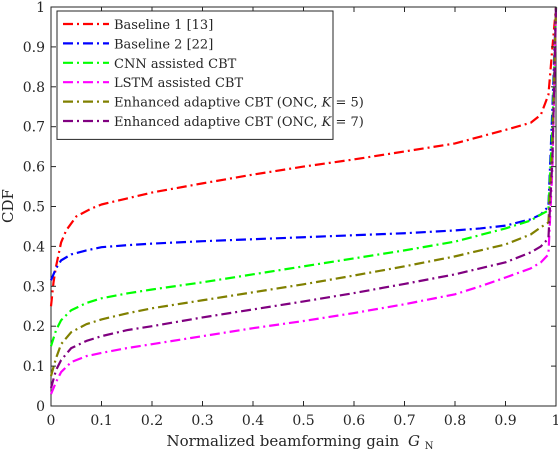  Describe the element at coordinates (347, 103) in the screenshot. I see `legend-label-part: = 5)` at that location.